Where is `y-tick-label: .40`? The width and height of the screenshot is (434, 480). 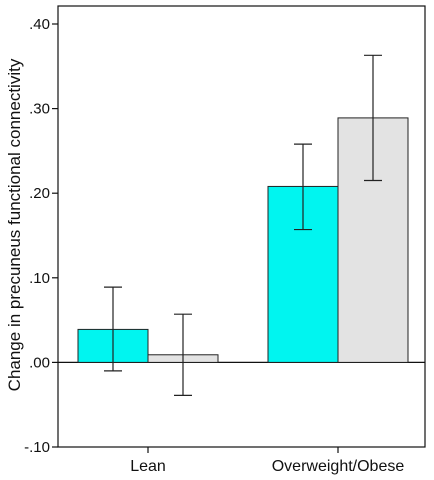
y-tick-label: .40 is located at coordinates (39, 24).